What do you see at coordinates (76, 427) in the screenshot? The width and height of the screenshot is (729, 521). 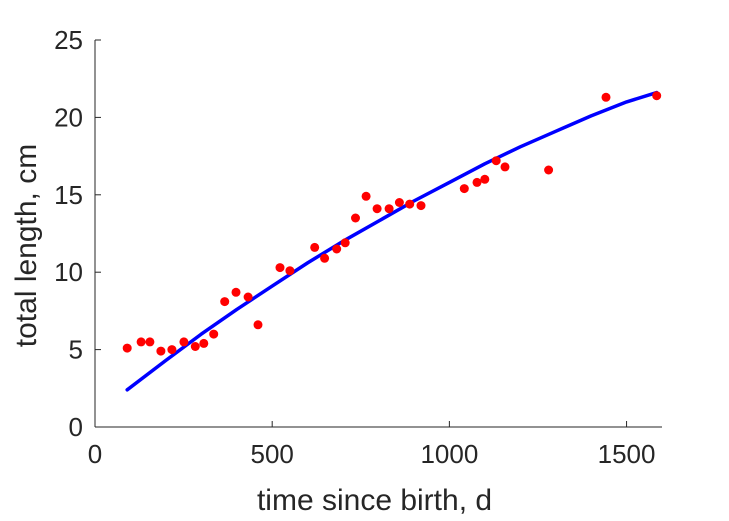 I see `y-tick-label: 0` at bounding box center [76, 427].